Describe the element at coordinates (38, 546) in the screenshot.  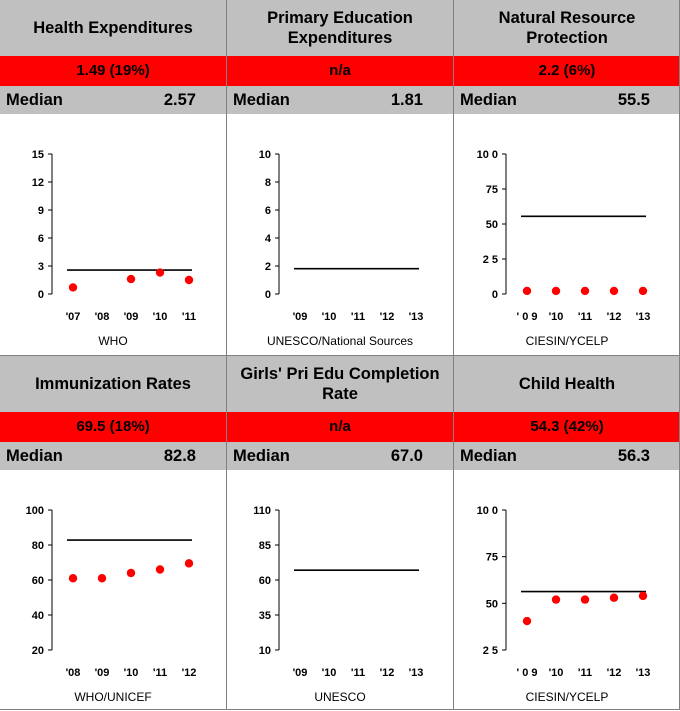
I see `y-tick-label: 80` at that location.